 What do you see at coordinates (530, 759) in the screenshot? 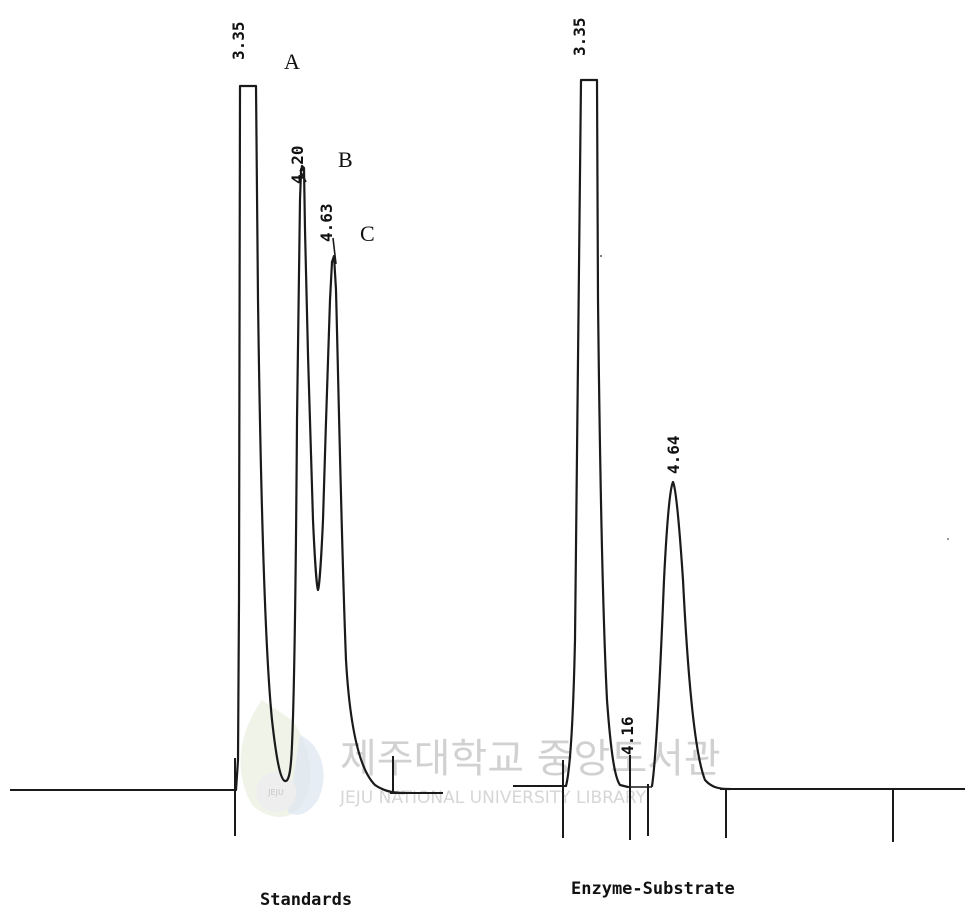
I see `watermark-korean-text: 제주대학교 중앙도서관` at bounding box center [530, 759].